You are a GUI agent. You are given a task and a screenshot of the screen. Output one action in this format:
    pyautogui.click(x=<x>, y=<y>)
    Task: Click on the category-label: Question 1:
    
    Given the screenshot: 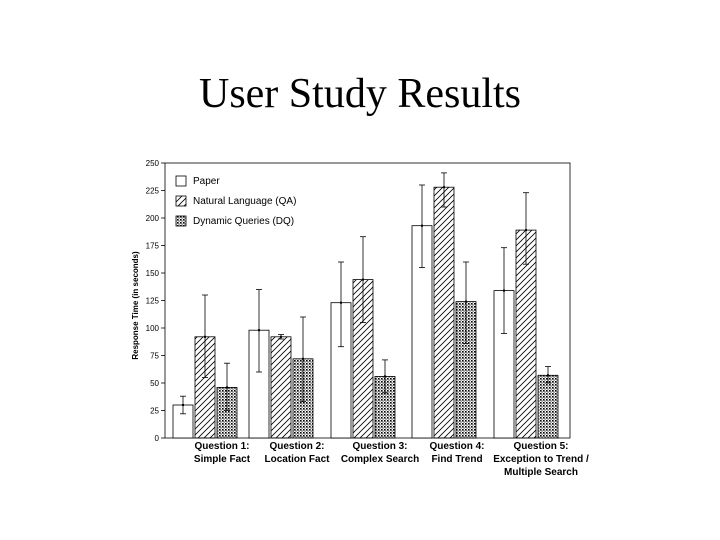 What is the action you would take?
    pyautogui.click(x=221, y=446)
    